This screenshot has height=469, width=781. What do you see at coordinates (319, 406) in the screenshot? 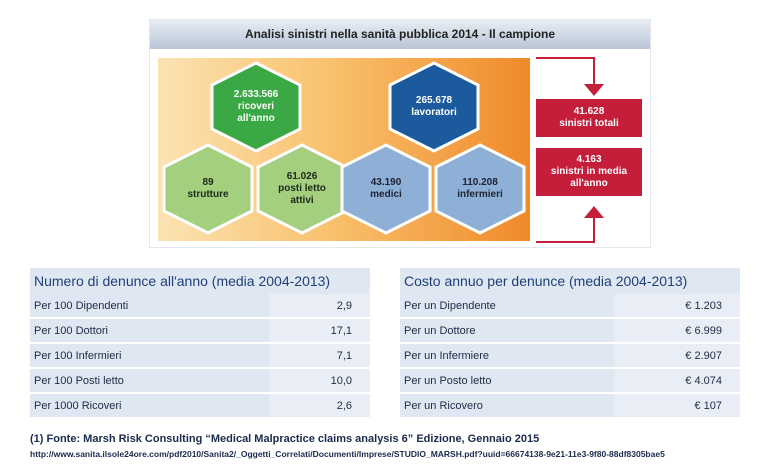
I see `row-value: 2,6` at bounding box center [319, 406].